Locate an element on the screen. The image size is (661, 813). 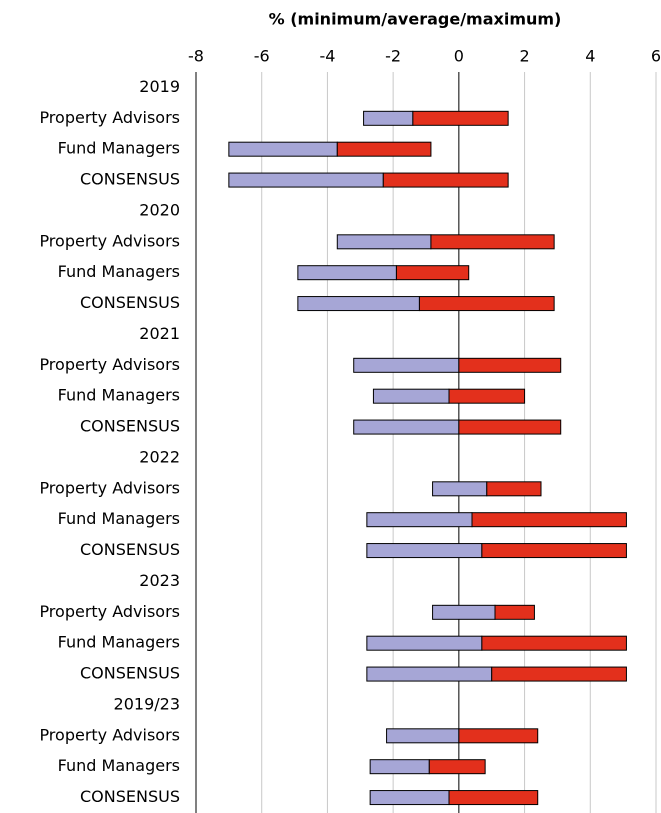
y-tick-label: 2023 is located at coordinates (159, 580).